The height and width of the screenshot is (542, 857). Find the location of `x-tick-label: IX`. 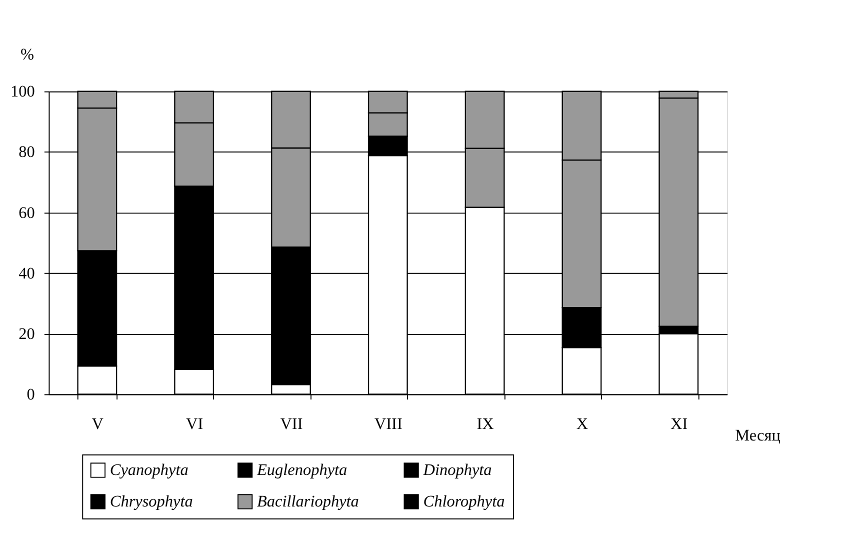

x-tick-label: IX is located at coordinates (485, 424).